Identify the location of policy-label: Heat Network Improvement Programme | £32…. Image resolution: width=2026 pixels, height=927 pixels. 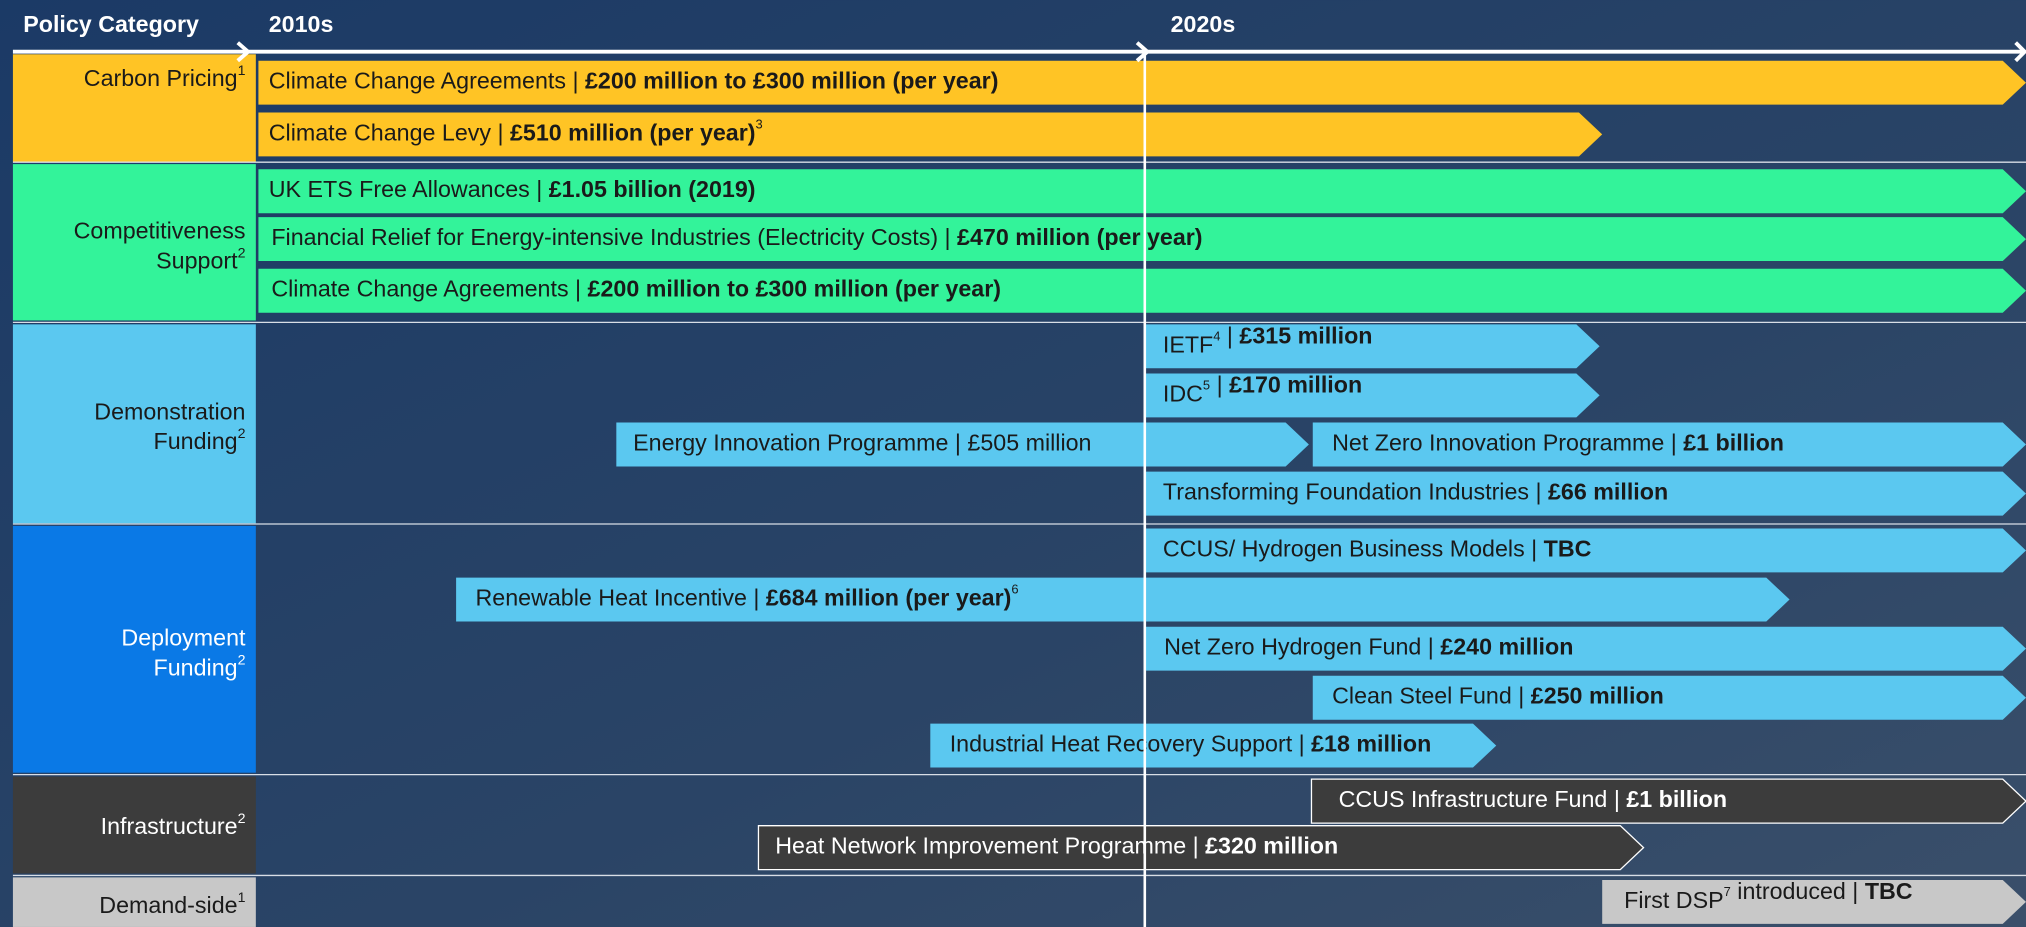
(1056, 846).